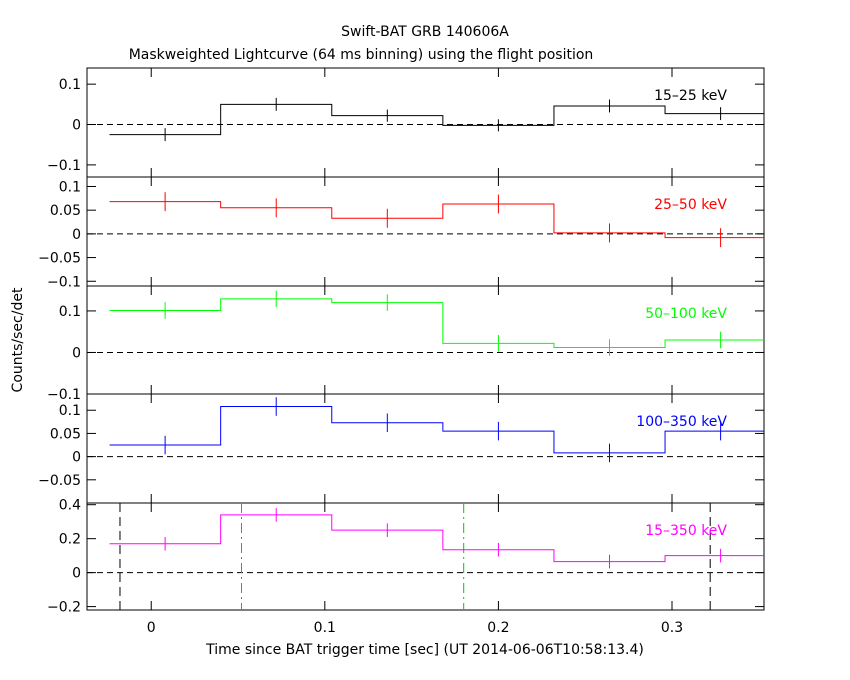  Describe the element at coordinates (70, 540) in the screenshot. I see `y-tick-label: 0.2` at that location.